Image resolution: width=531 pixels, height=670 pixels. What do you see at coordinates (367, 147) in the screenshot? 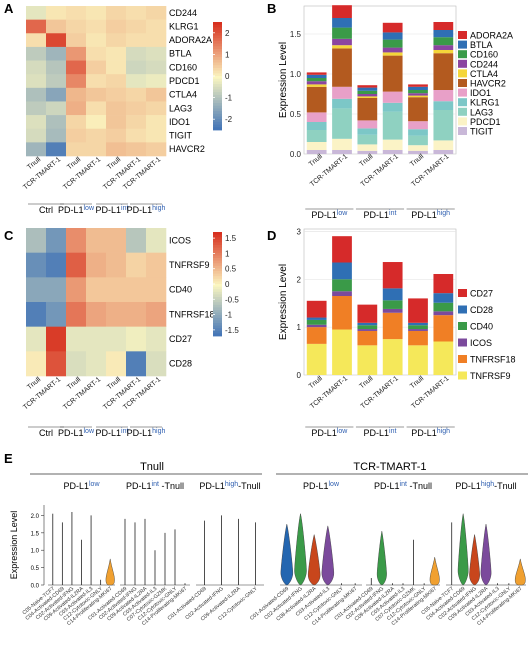
I see `bar-segment-pdcd1` at bounding box center [367, 147].